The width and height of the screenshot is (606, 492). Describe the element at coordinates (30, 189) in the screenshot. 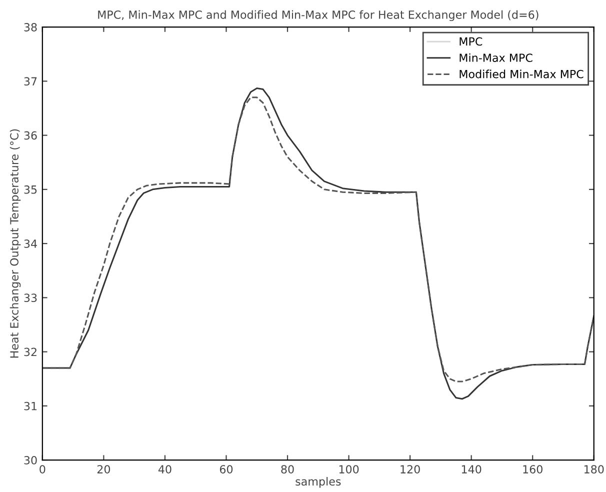

I see `y-tick-label: 35` at that location.